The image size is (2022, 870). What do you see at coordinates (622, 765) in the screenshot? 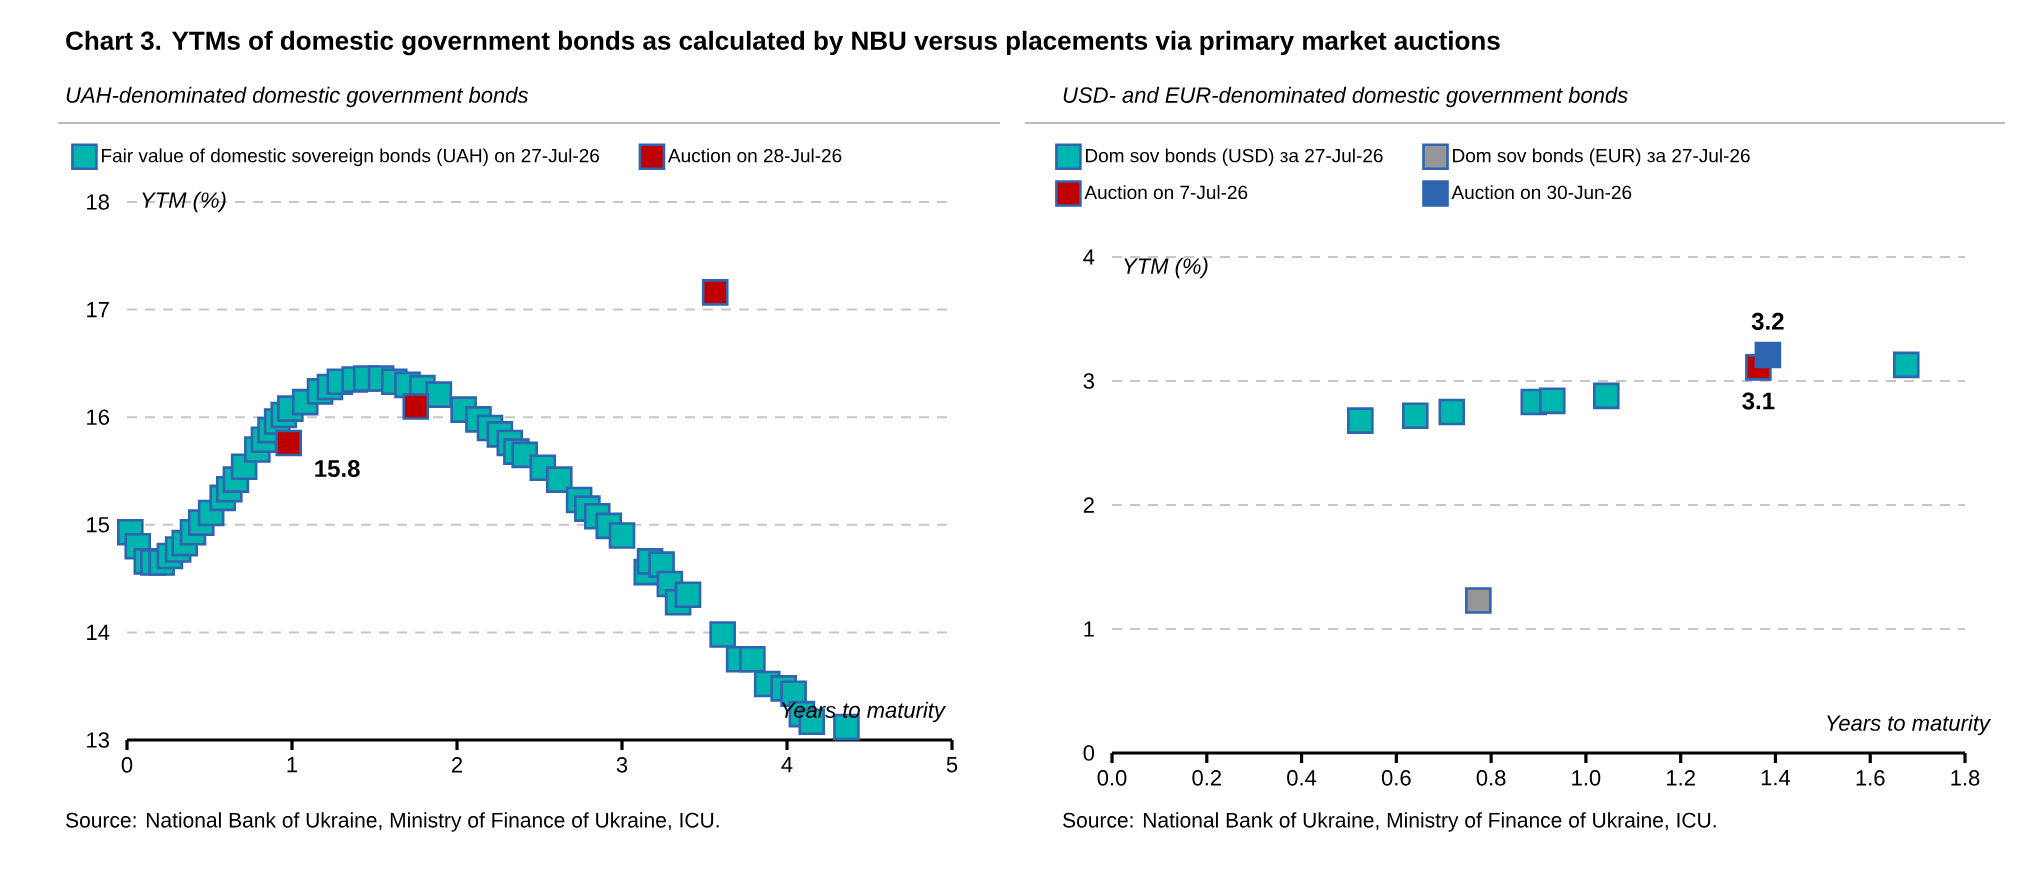
I see `x-tick-label: 3` at bounding box center [622, 765].